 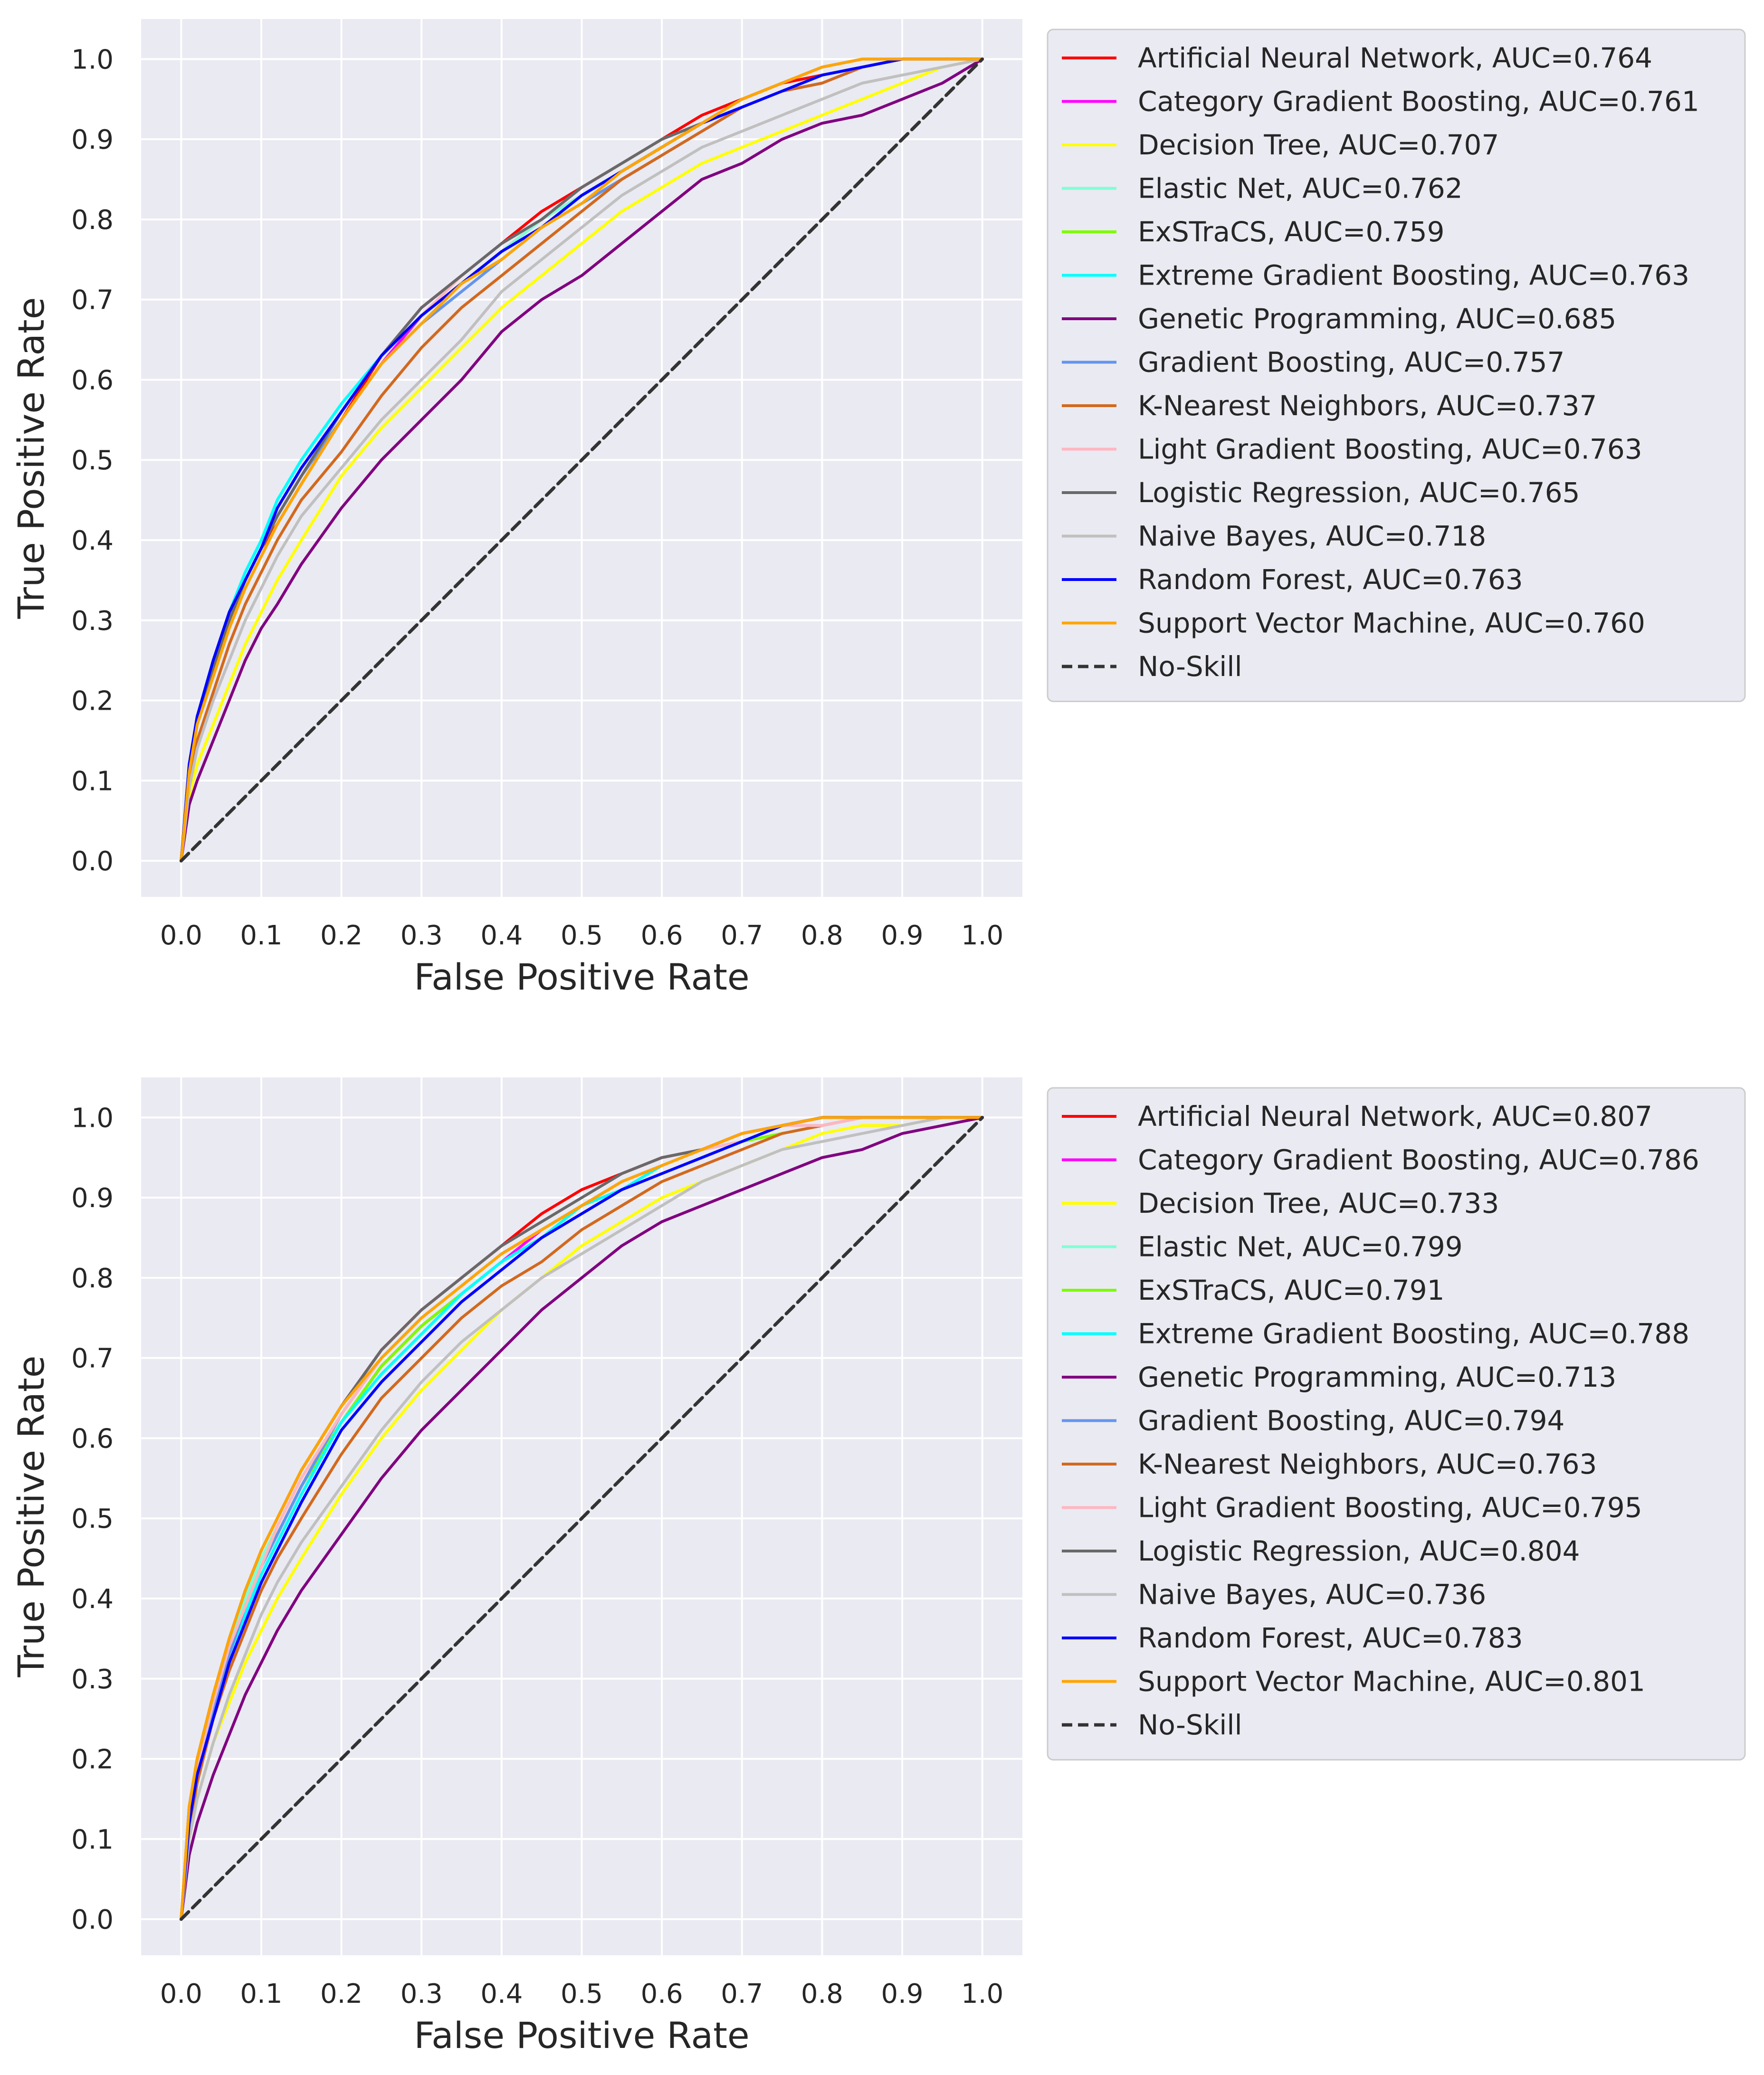 I want to click on legend-label: Decision Tree, AUC=0.733, so click(x=1318, y=1203).